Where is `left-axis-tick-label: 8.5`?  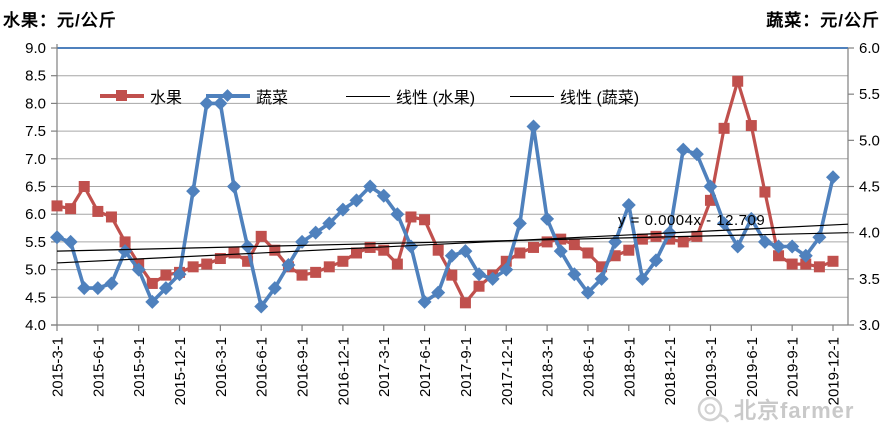 left-axis-tick-label: 8.5 is located at coordinates (35, 76).